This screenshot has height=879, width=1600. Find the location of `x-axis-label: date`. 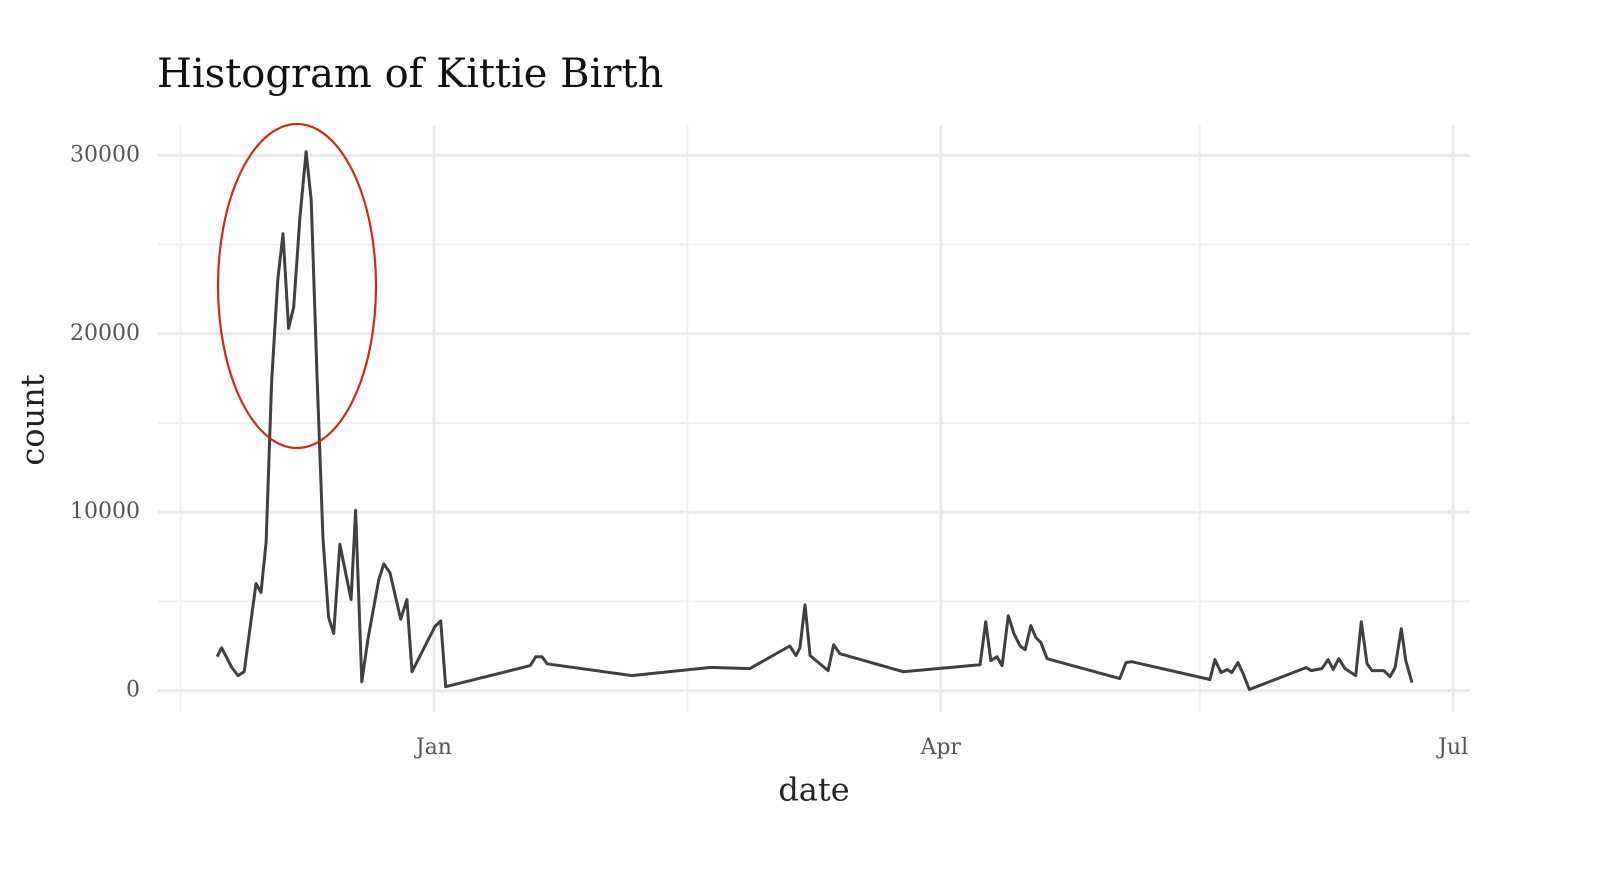

x-axis-label: date is located at coordinates (813, 790).